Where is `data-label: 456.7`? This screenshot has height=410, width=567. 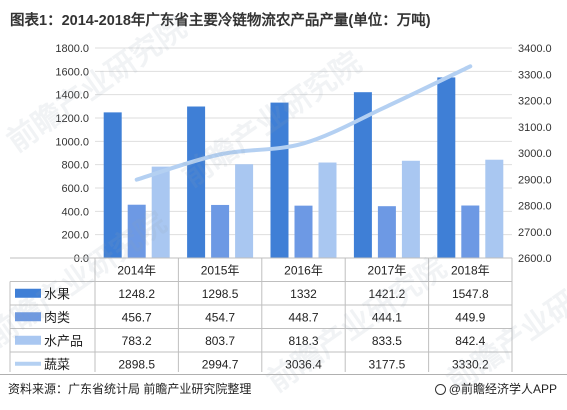
data-label: 456.7 is located at coordinates (137, 317).